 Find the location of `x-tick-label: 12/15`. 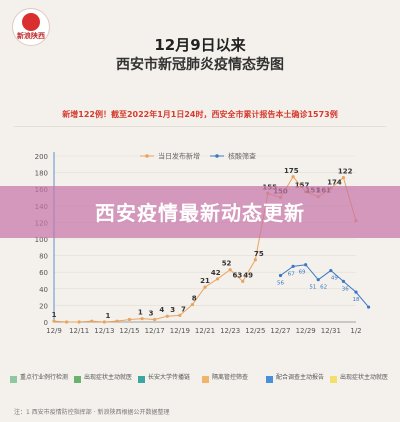

x-tick-label: 12/15 is located at coordinates (129, 331).